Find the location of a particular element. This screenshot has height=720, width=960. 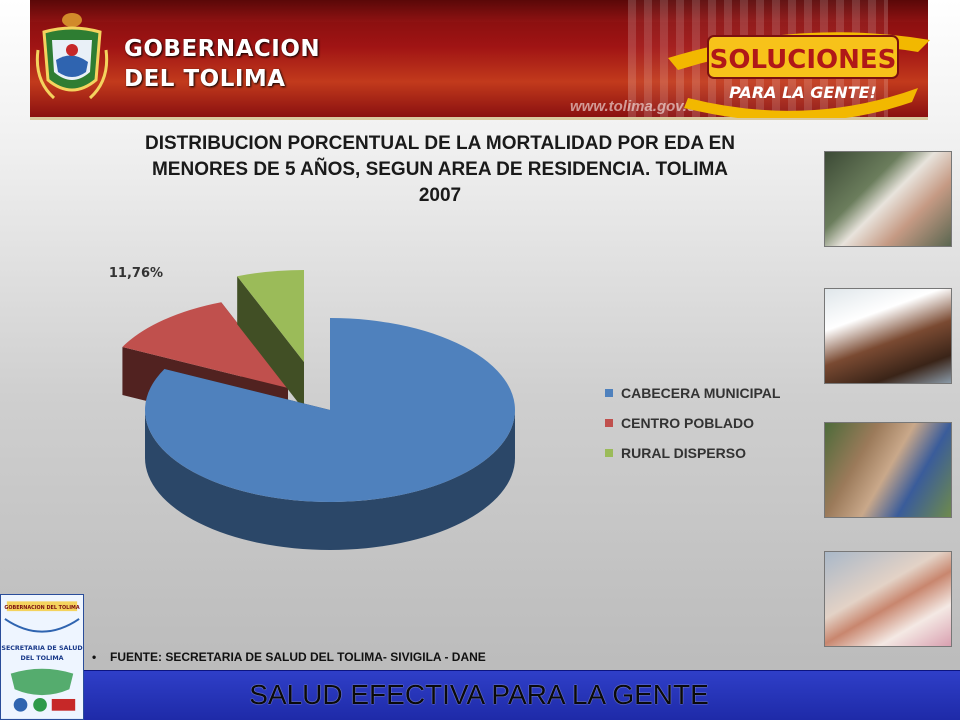

sec-logo-line1: GOBERNACION DEL TOLIMA is located at coordinates (42, 608).